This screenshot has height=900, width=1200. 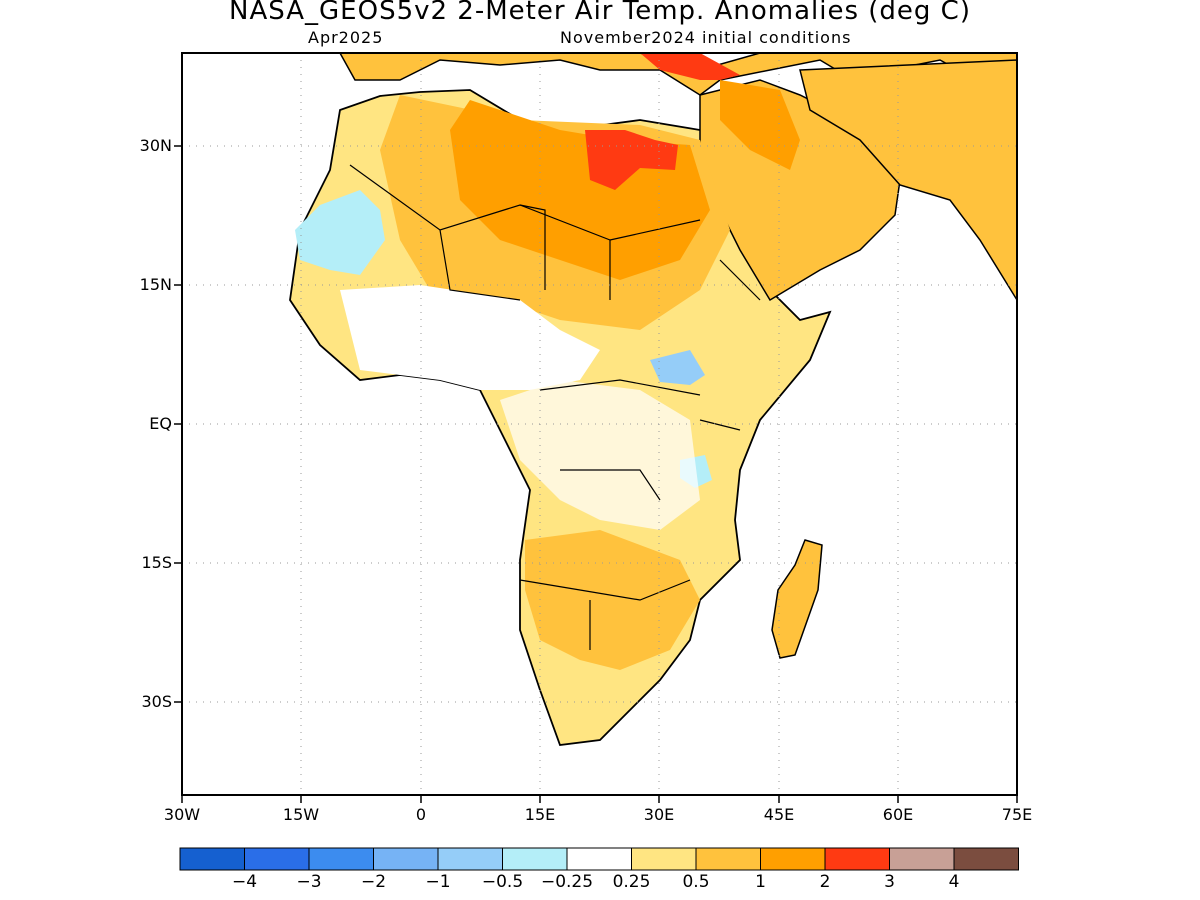 I want to click on lat-label-eq: EQ, so click(x=160, y=423).